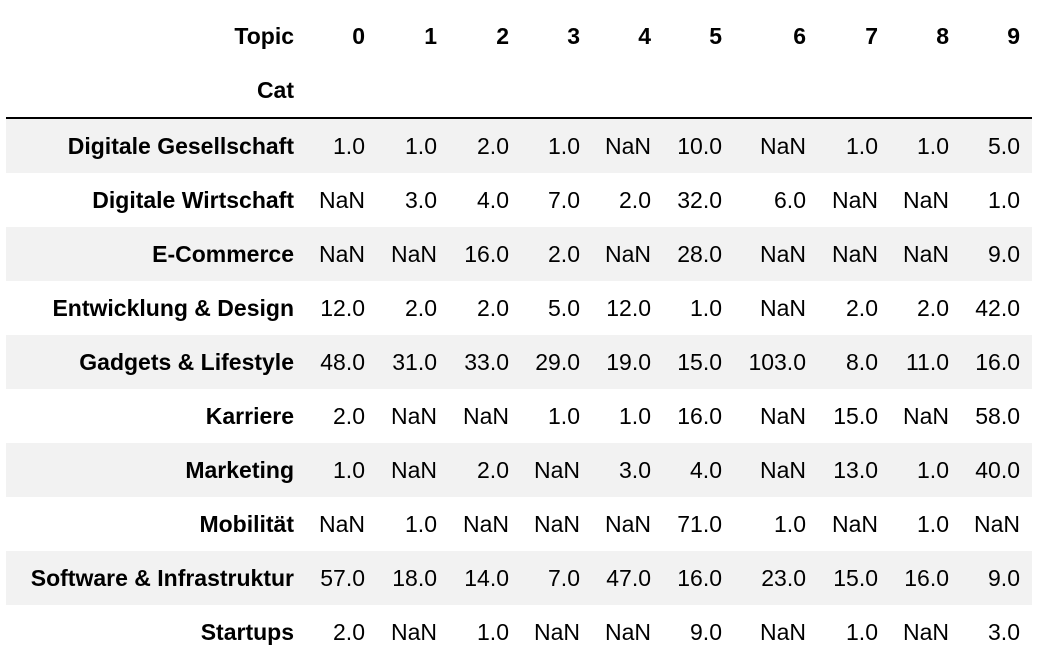  What do you see at coordinates (871, 36) in the screenshot?
I see `column-header: 7` at bounding box center [871, 36].